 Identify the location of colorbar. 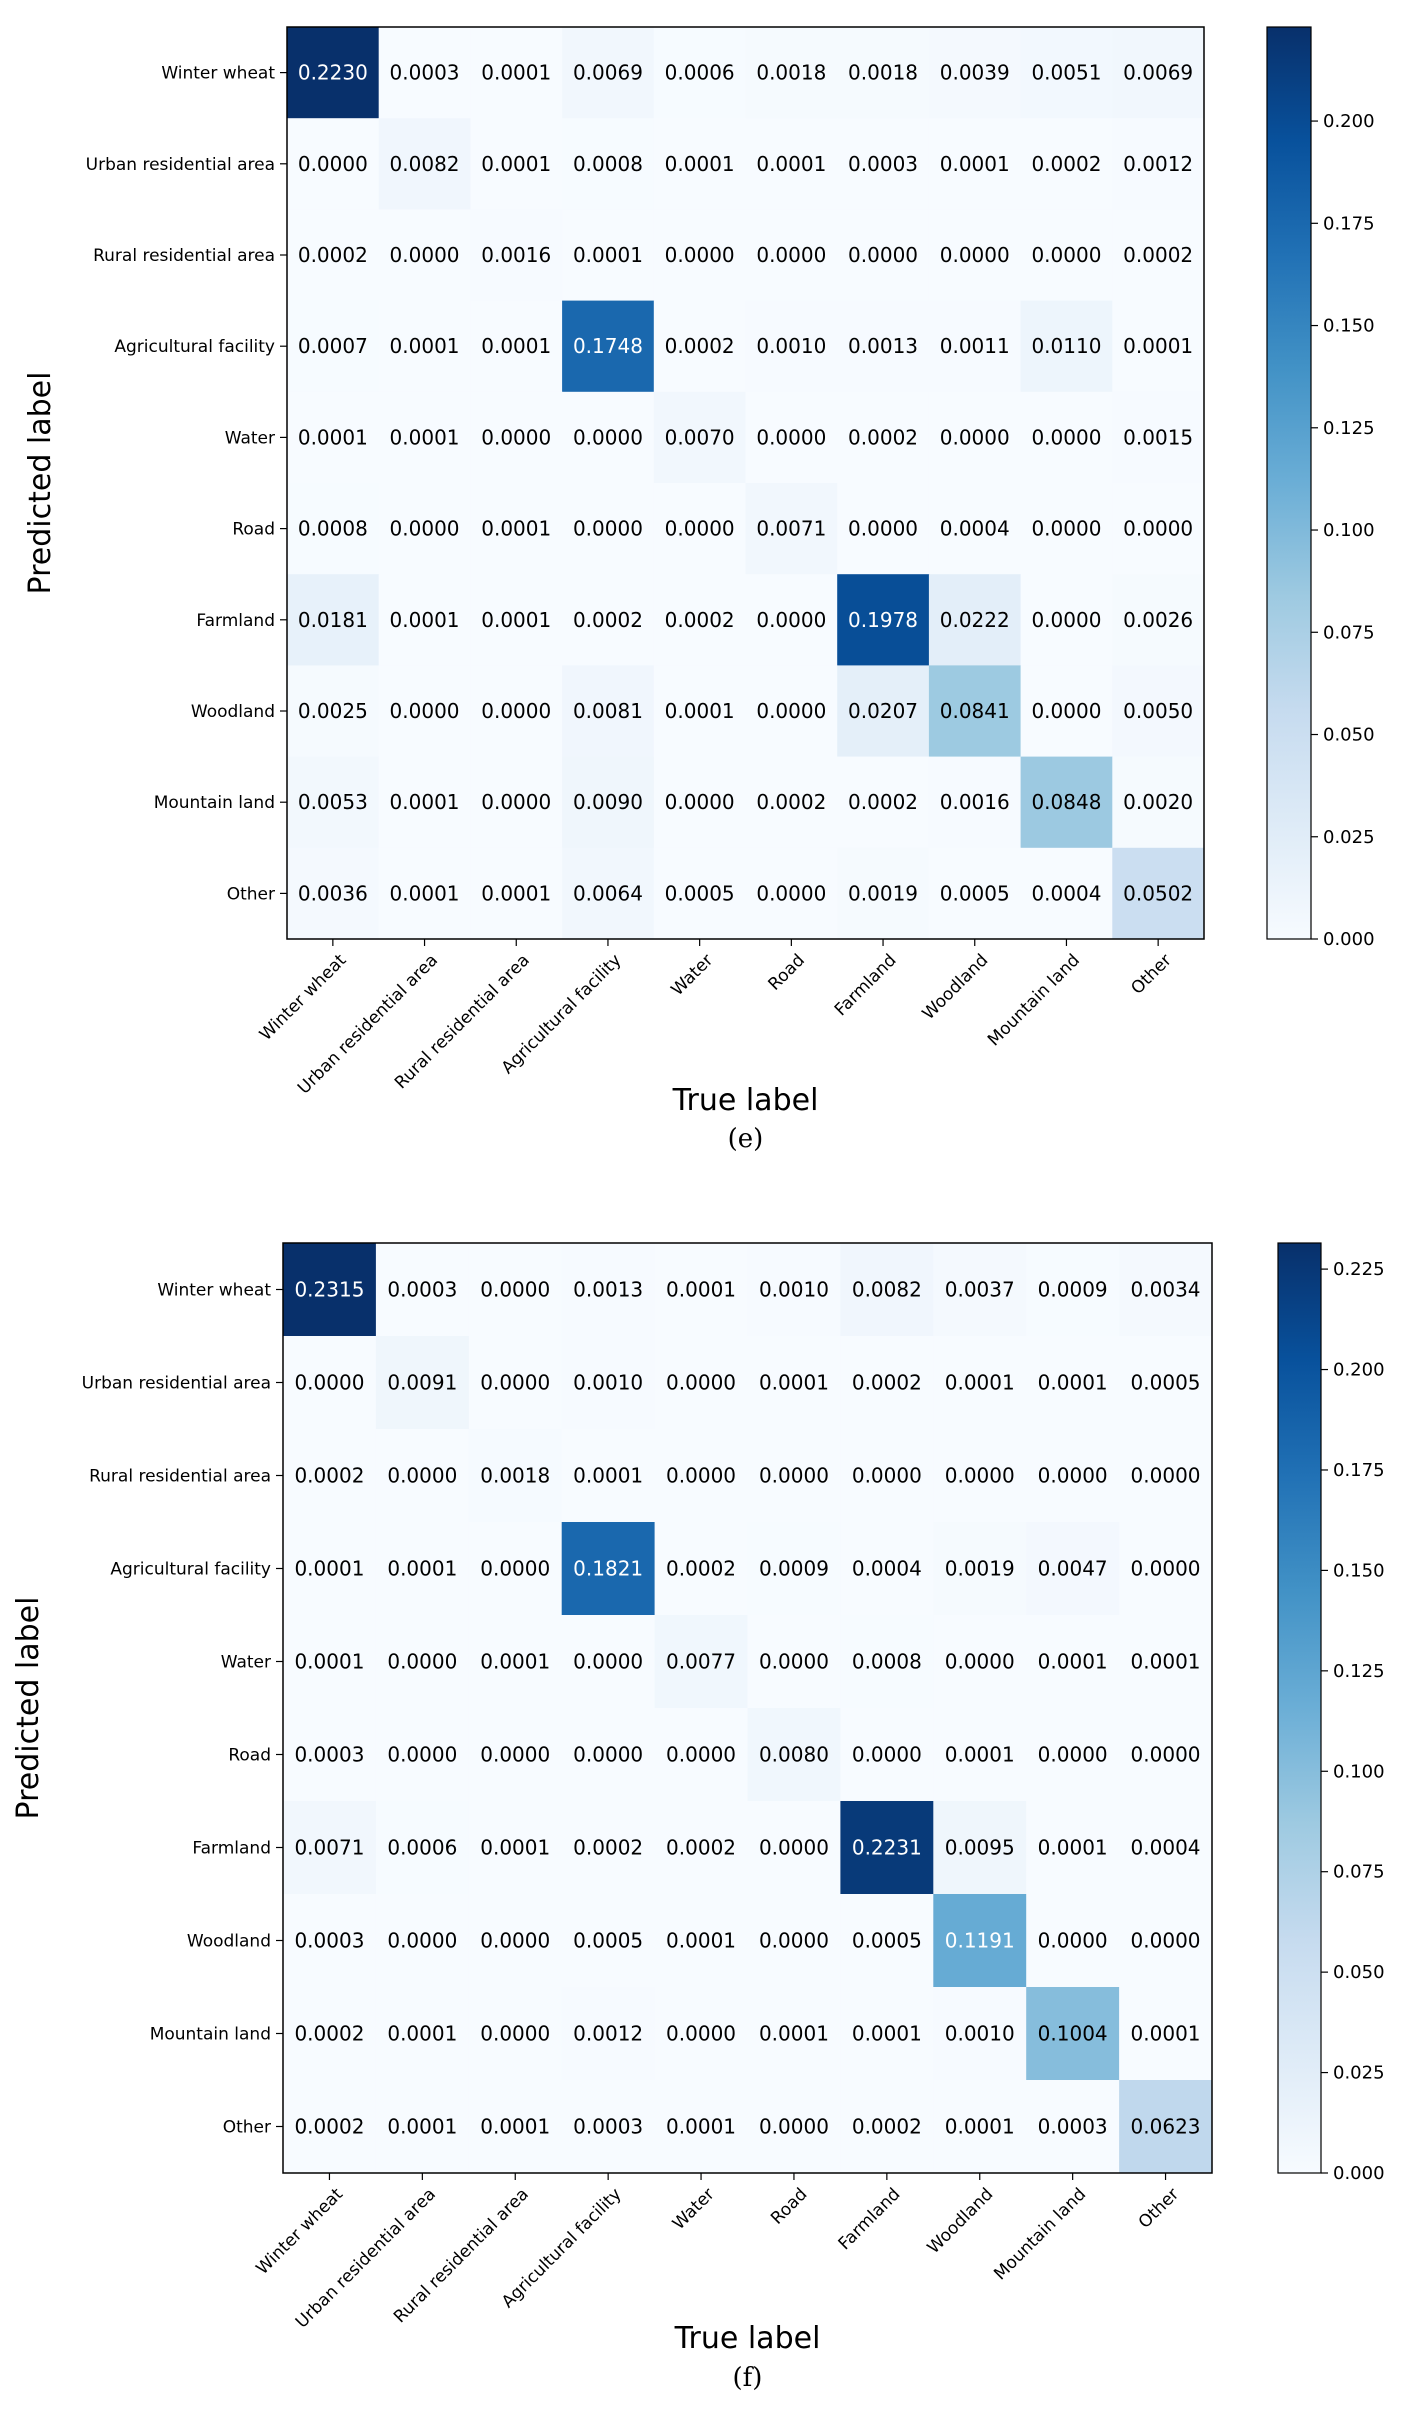
(1299, 1708).